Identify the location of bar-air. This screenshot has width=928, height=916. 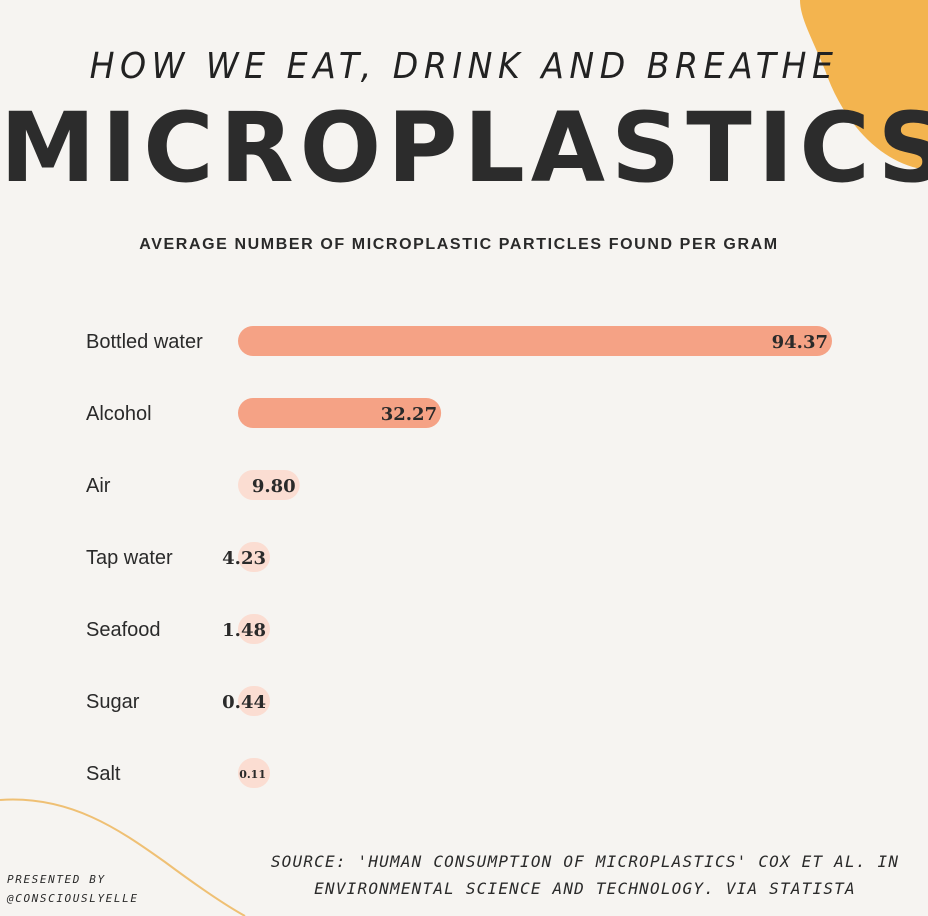
(269, 485).